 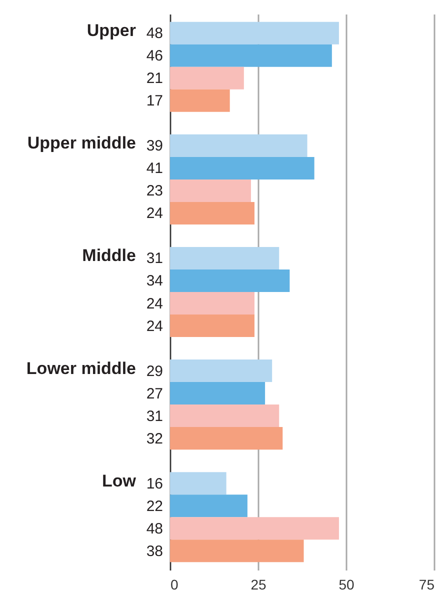 I want to click on y-tick-label: Middle, so click(x=109, y=256).